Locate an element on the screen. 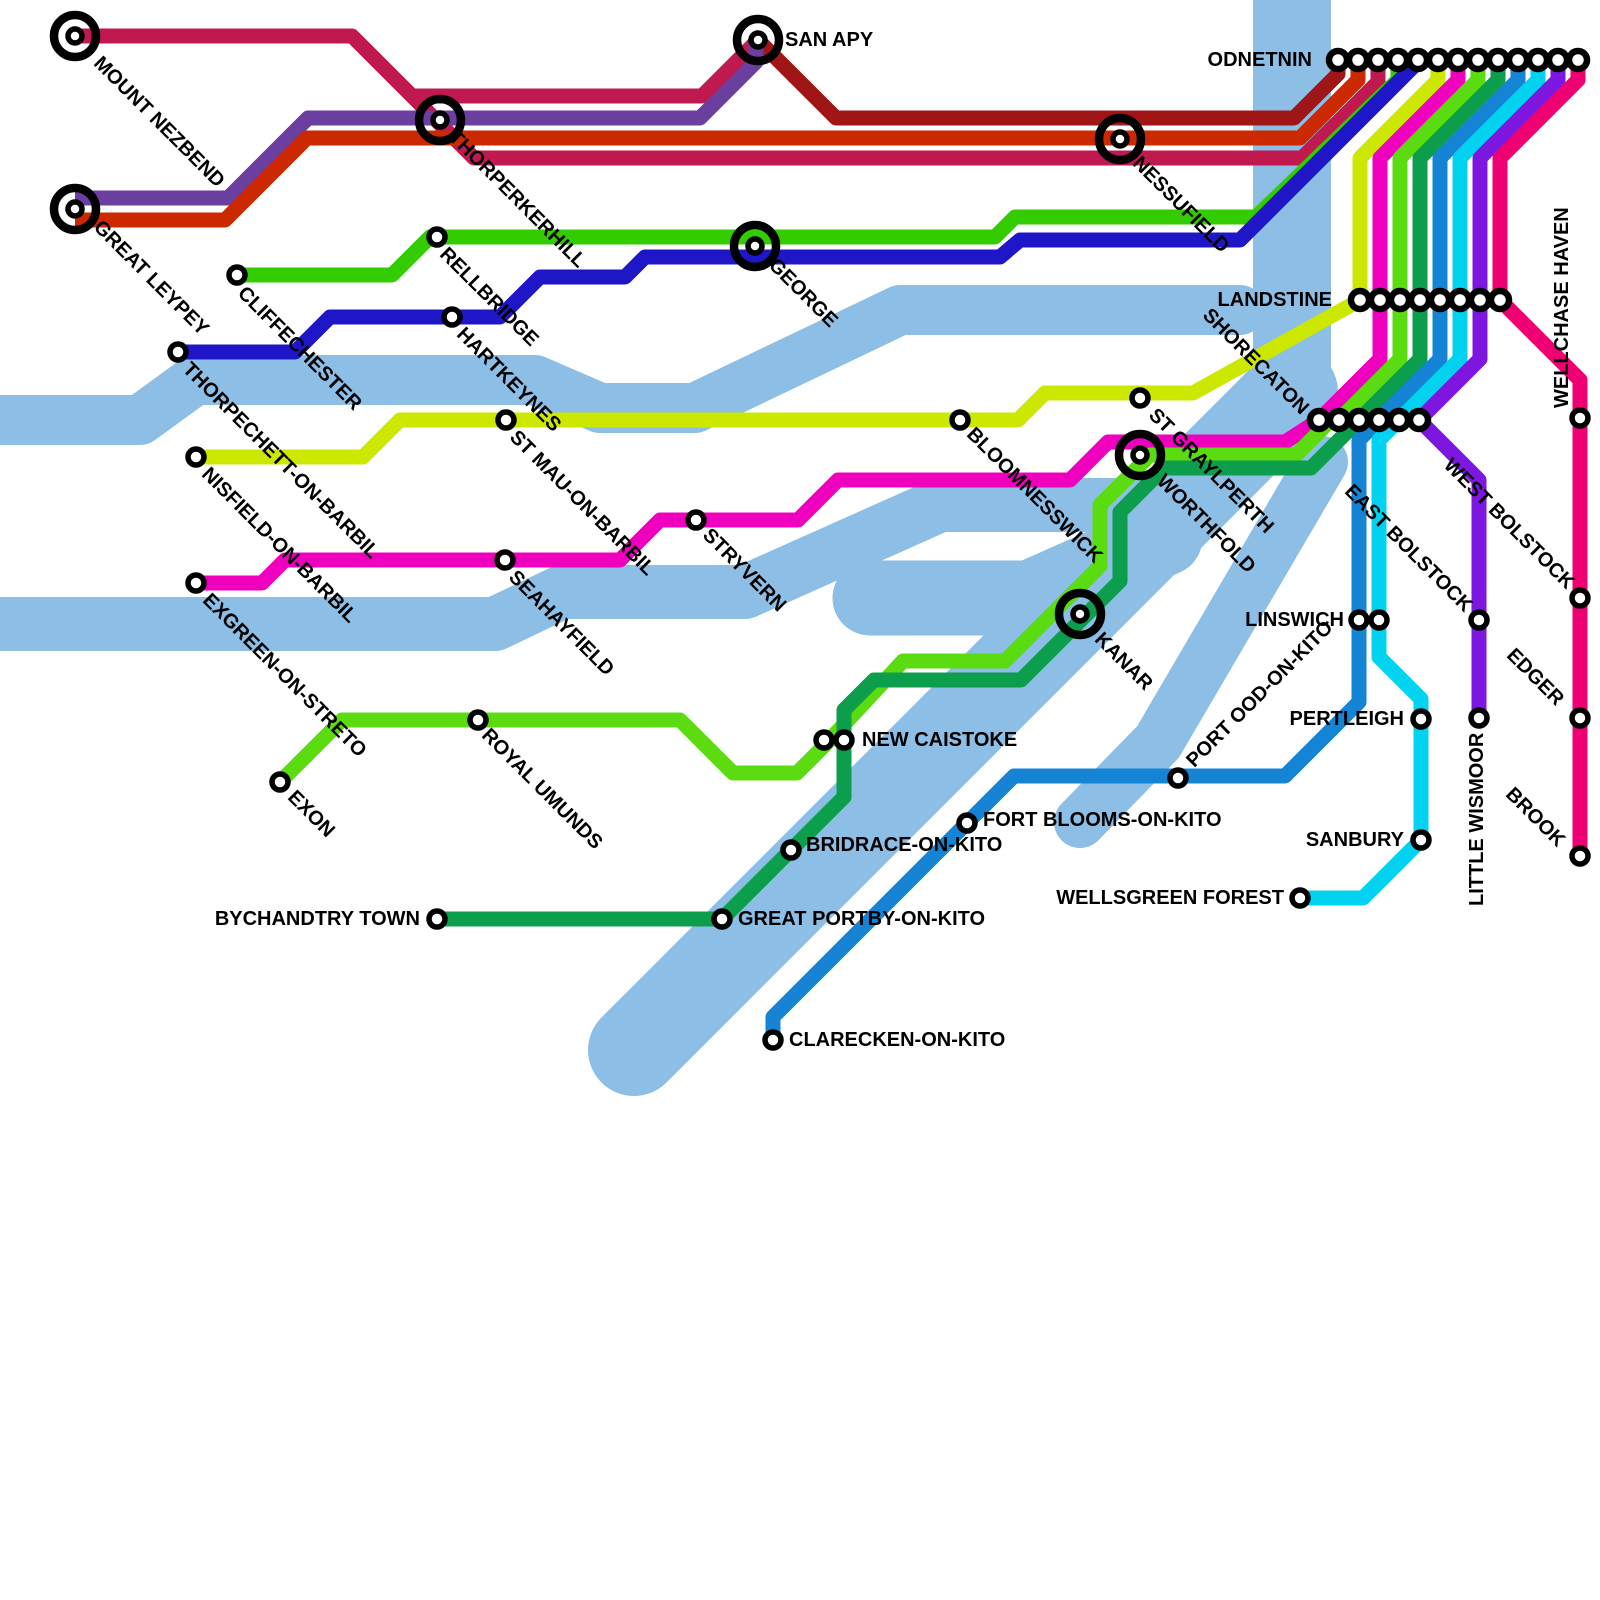 The image size is (1600, 1600). station-great-leypey-marker-inner is located at coordinates (75, 209).